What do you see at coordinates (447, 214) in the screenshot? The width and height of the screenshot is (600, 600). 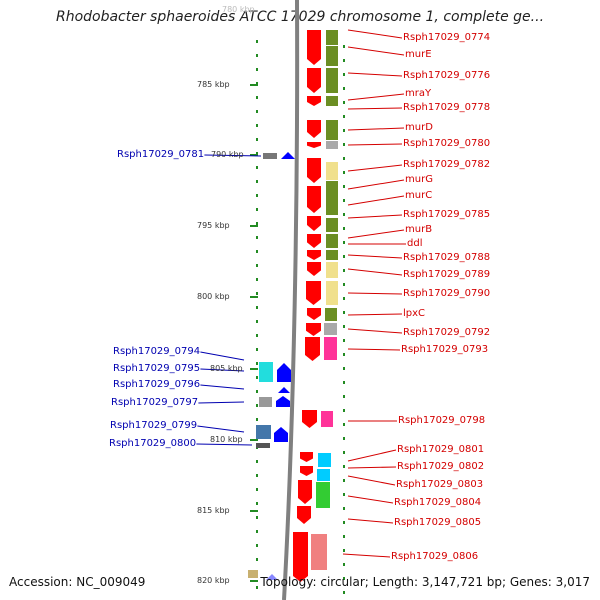 I see `gene-label-forward: Rsph17029_0785` at bounding box center [447, 214].